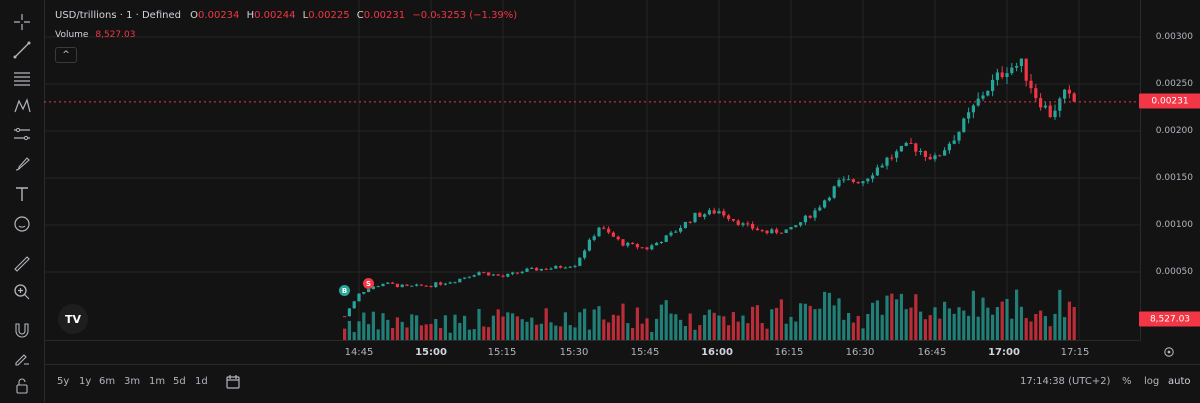 This screenshot has height=403, width=1200. What do you see at coordinates (107, 381) in the screenshot?
I see `range-6m: 6m` at bounding box center [107, 381].